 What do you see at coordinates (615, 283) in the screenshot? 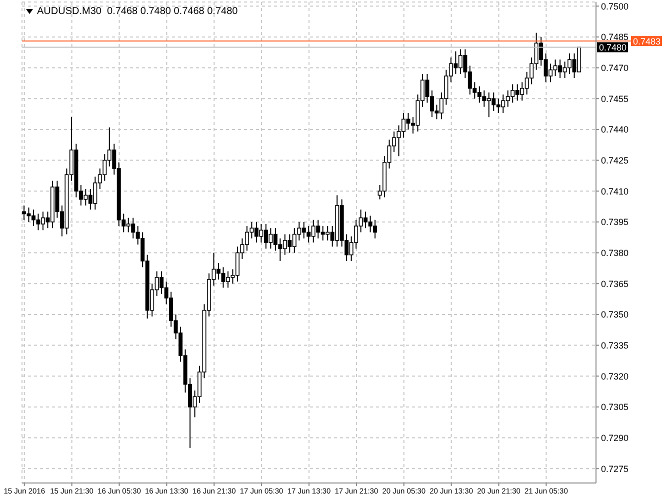
I see `y-tick-label: 0.7365` at bounding box center [615, 283].